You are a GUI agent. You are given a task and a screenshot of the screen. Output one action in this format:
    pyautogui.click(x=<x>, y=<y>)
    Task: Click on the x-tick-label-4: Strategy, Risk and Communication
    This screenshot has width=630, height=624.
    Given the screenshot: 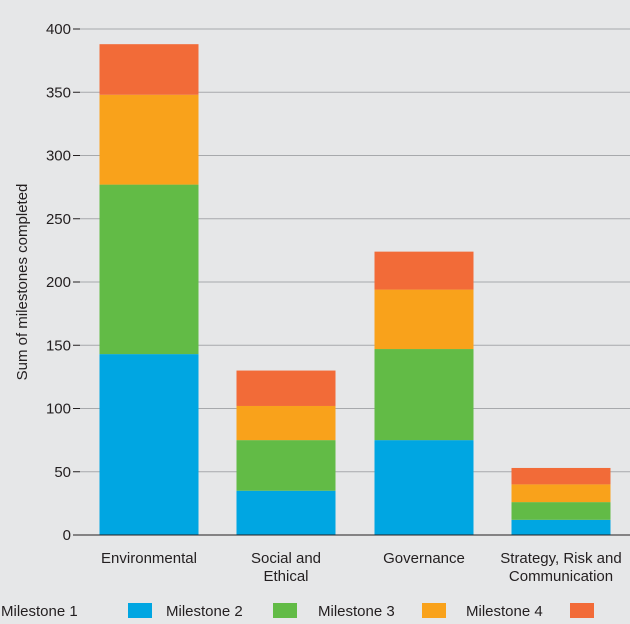 What is the action you would take?
    pyautogui.click(x=560, y=567)
    